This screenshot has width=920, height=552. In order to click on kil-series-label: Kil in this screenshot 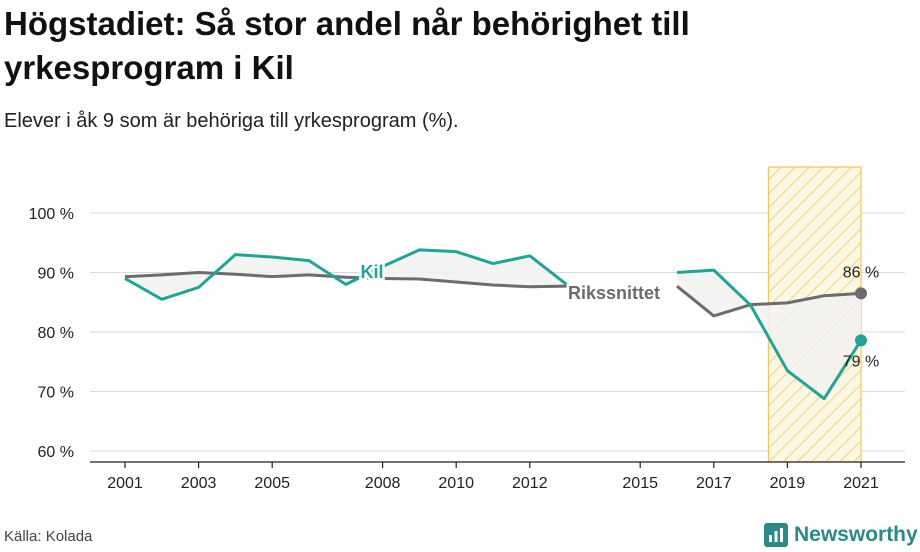, I will do `click(371, 272)`.